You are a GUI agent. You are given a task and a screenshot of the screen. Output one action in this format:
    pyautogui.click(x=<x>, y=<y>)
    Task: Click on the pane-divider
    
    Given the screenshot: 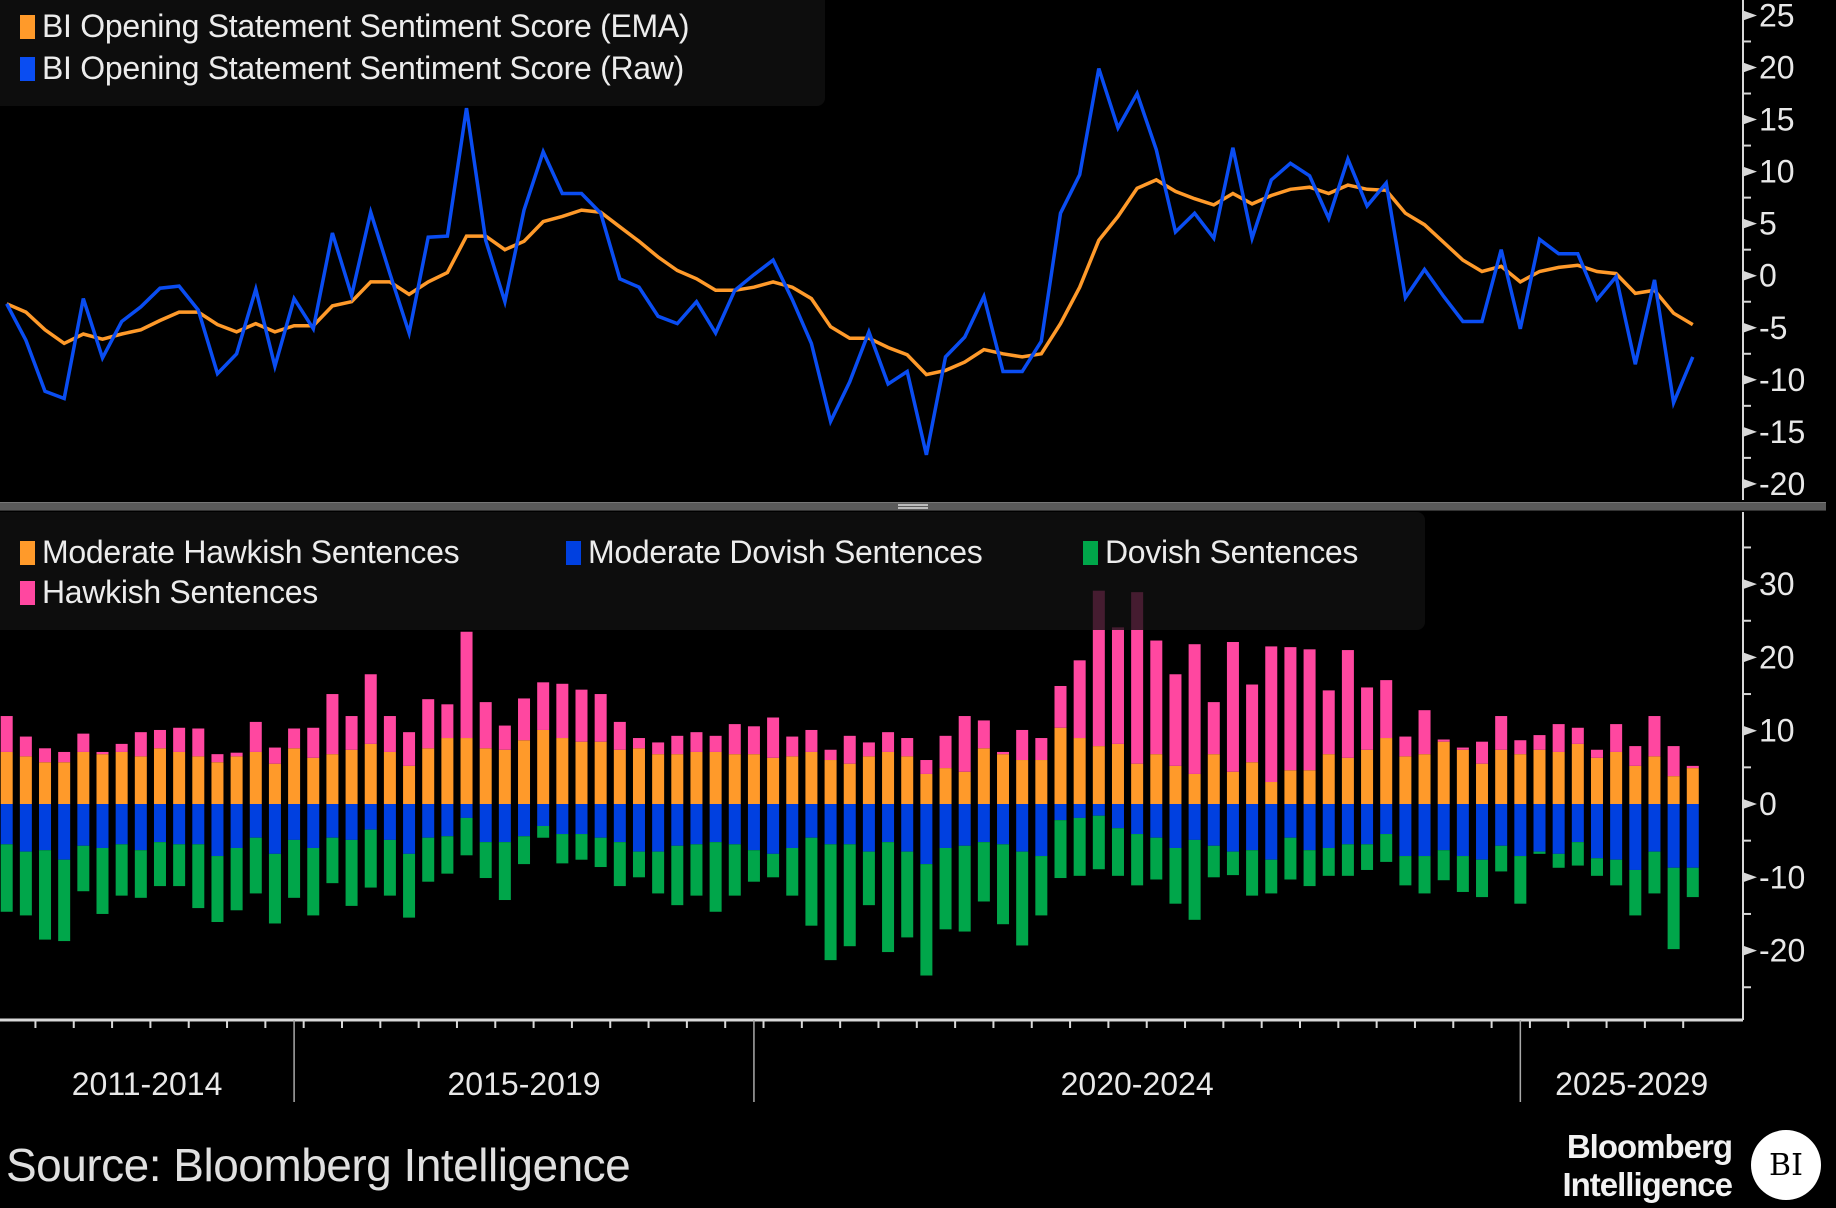 What is the action you would take?
    pyautogui.click(x=913, y=506)
    